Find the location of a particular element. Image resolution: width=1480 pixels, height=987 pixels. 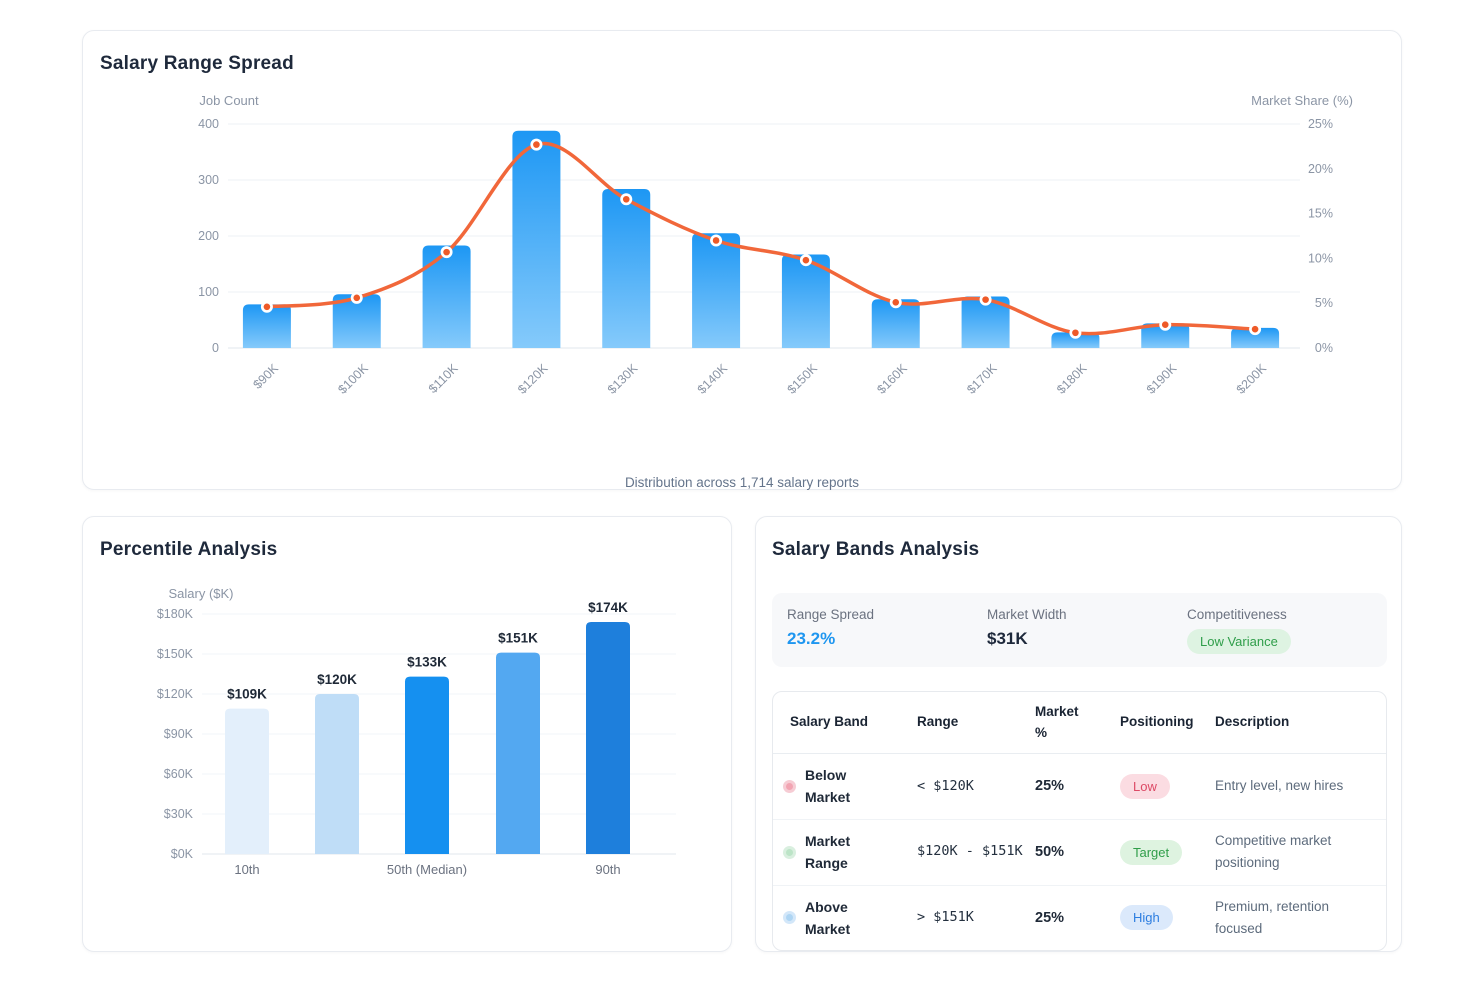

x-axis-label: $180K is located at coordinates (1072, 379).